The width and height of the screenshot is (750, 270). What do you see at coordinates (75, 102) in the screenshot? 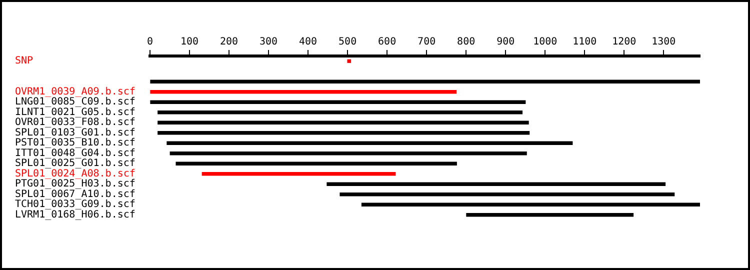
I see `y-tick-label: LNG01_0085_C09.b.scf` at bounding box center [75, 102].